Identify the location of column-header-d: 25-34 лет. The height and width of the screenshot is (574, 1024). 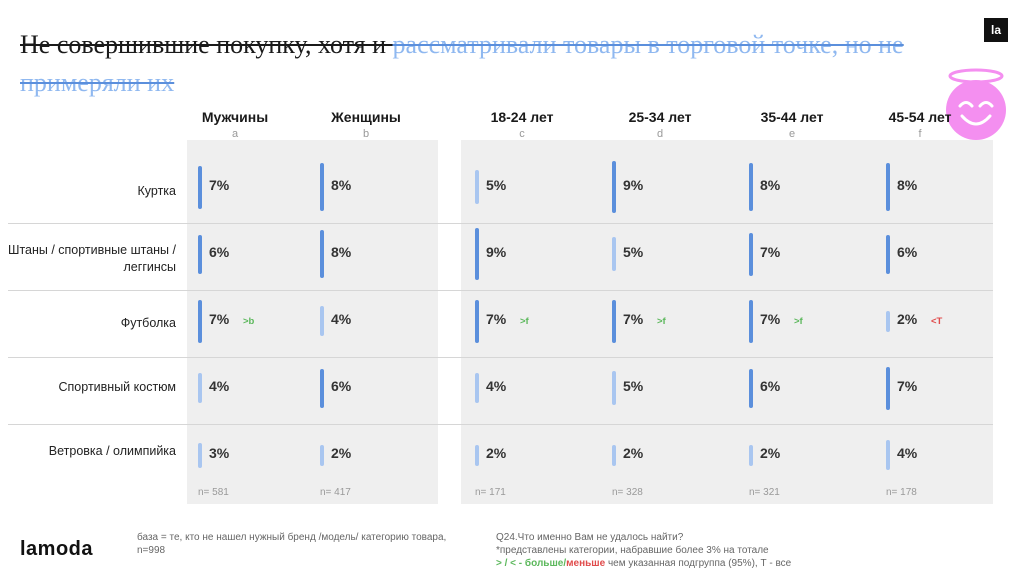
(660, 117).